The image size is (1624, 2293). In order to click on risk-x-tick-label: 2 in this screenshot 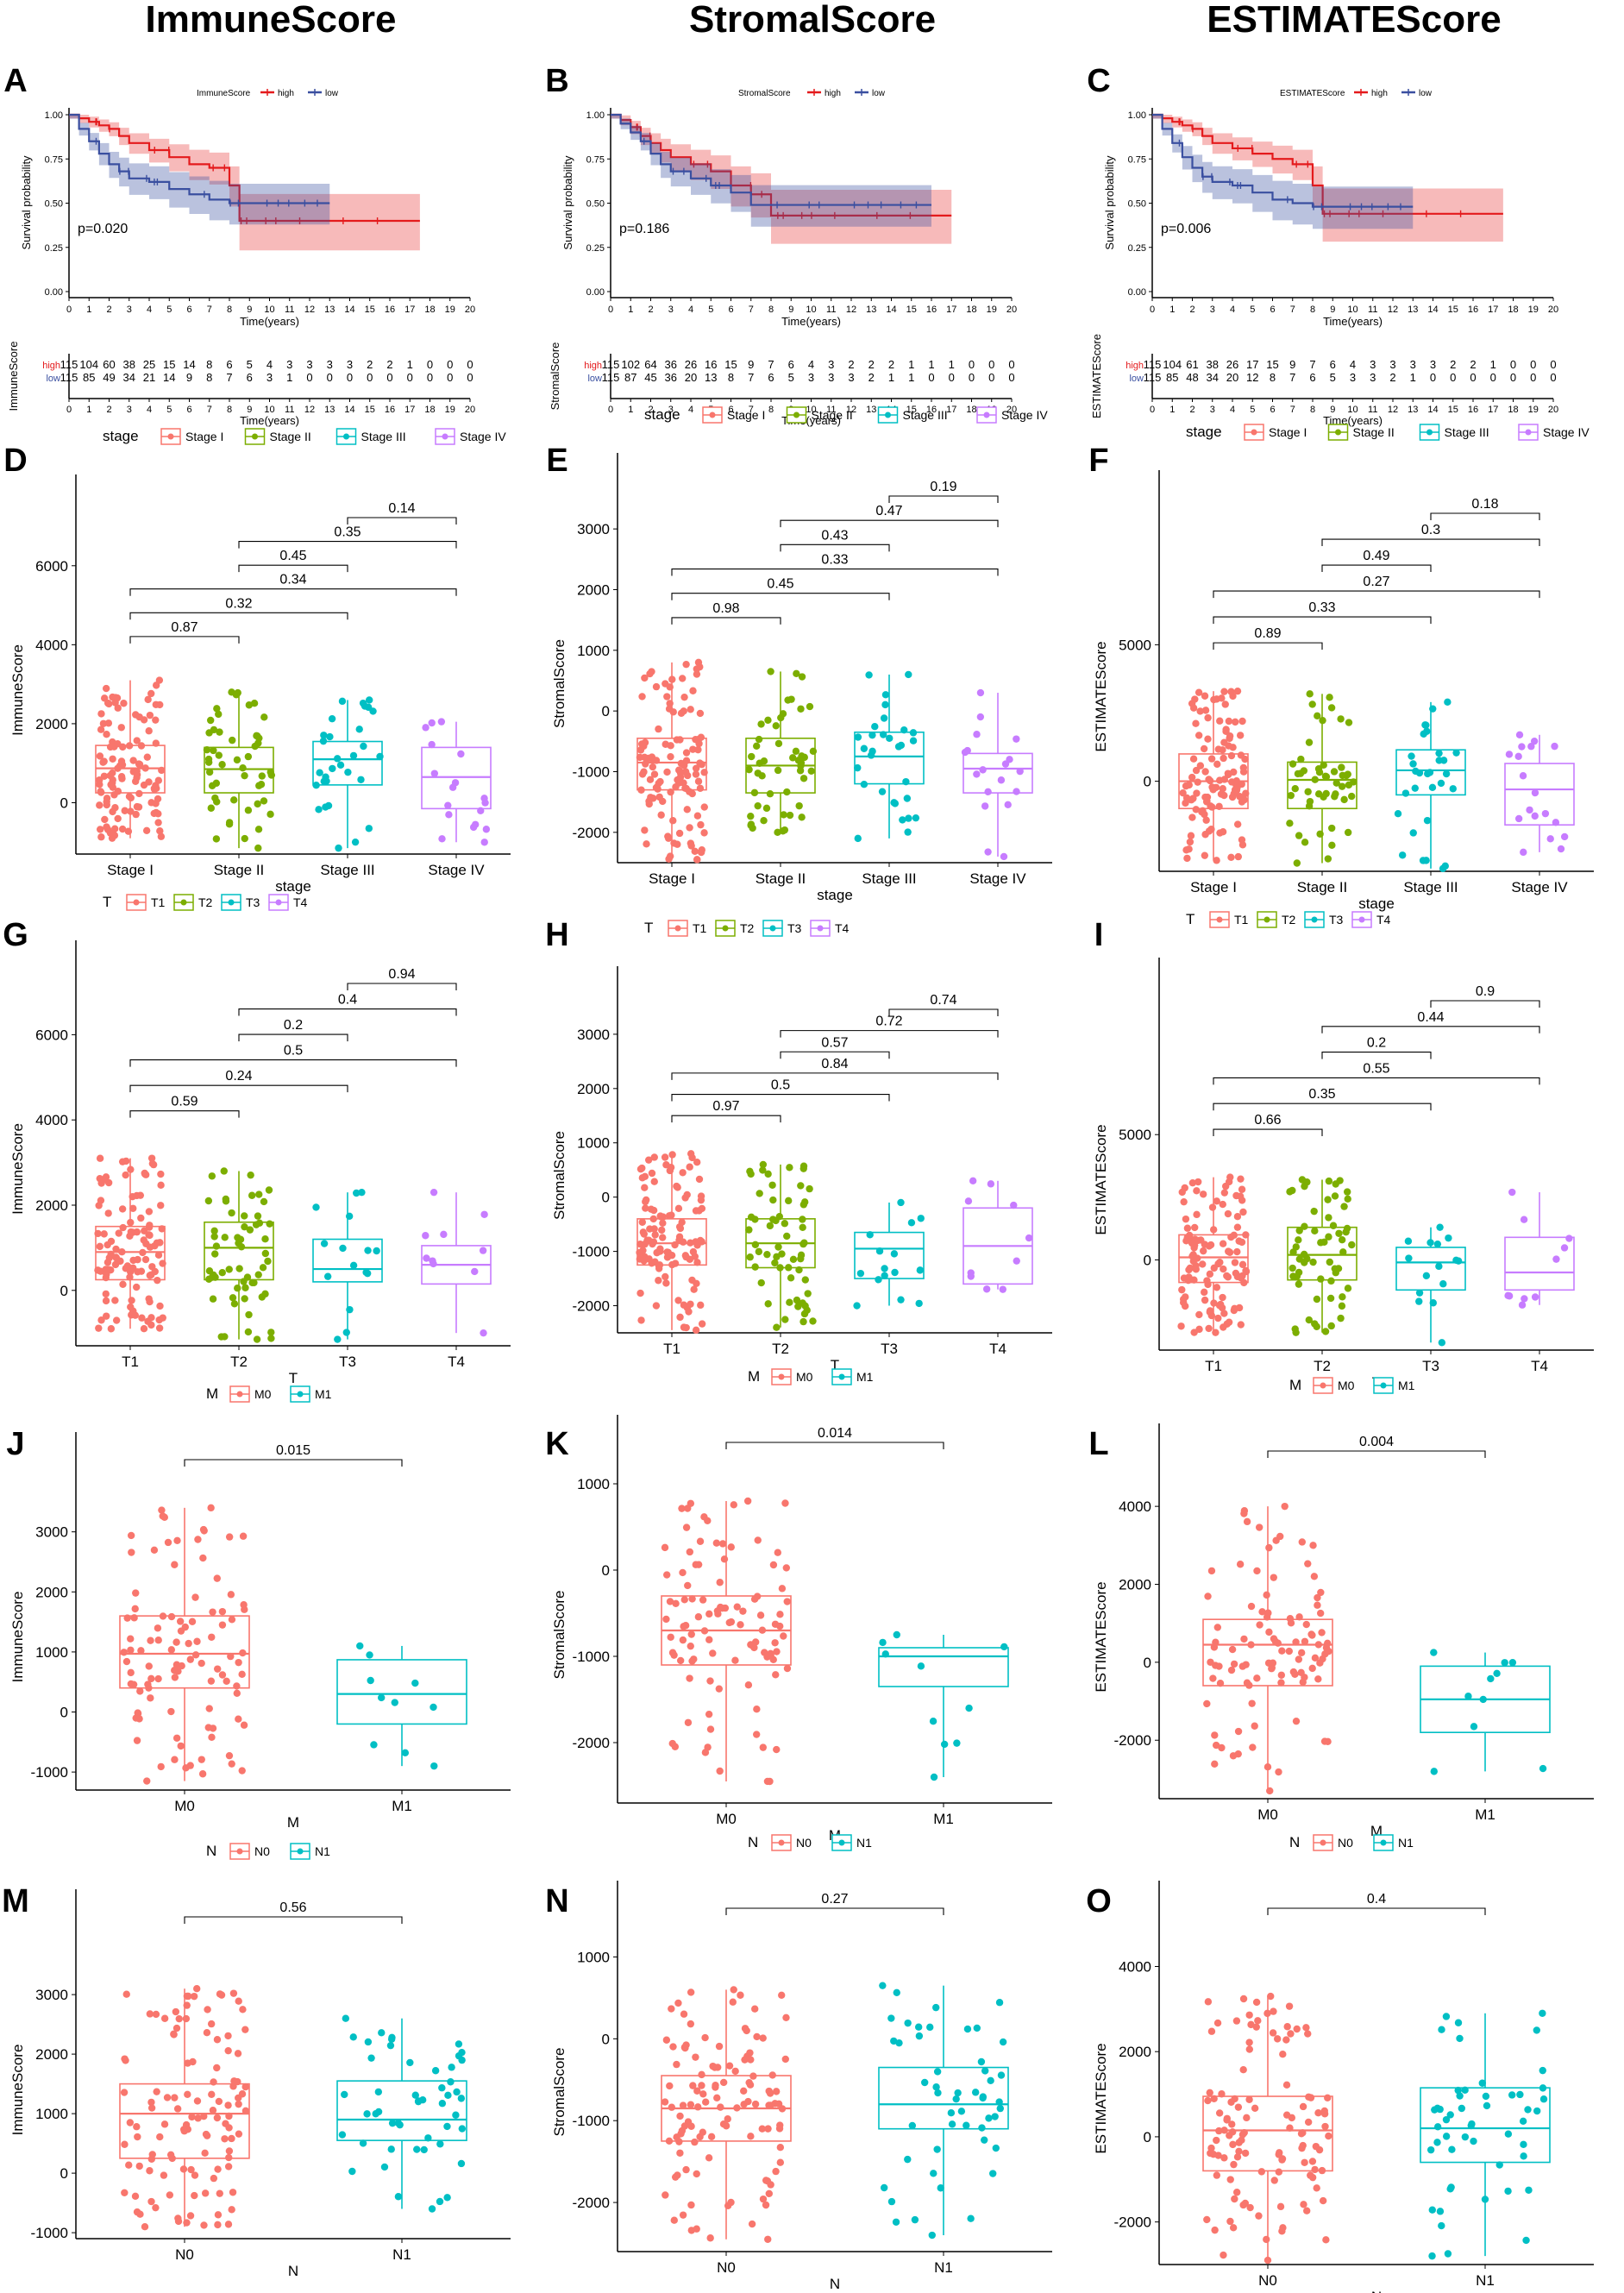, I will do `click(1192, 410)`.